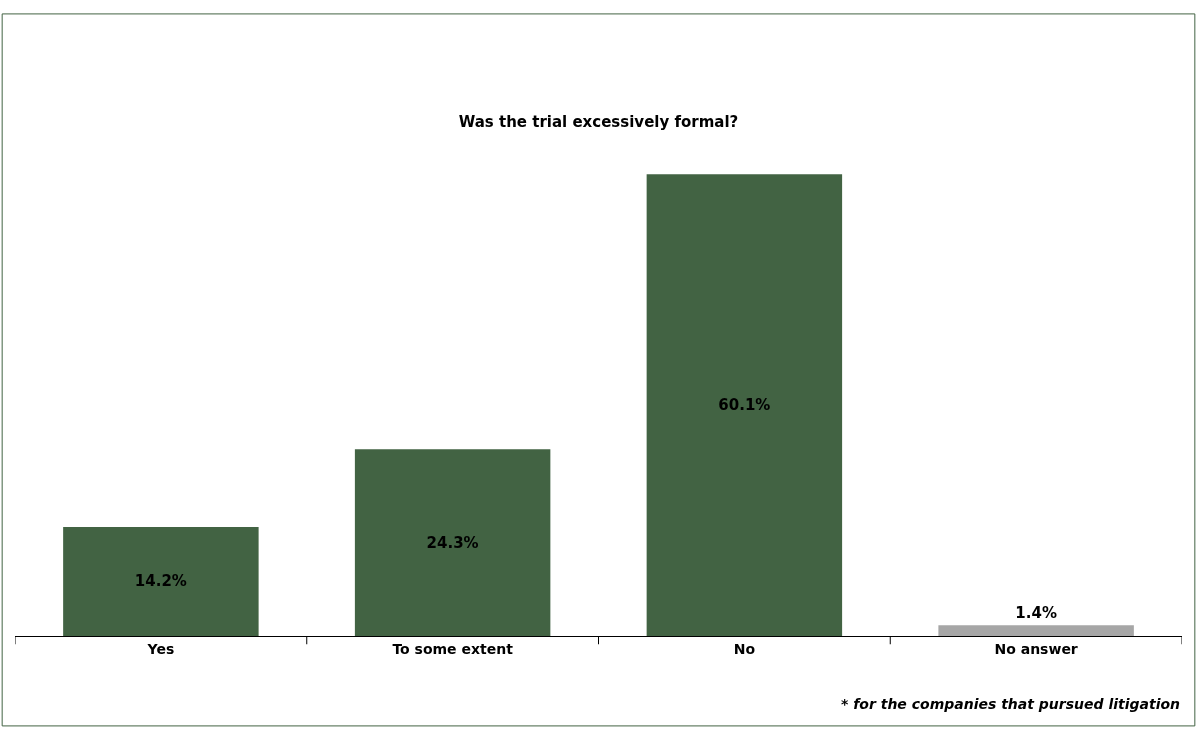 The image size is (1197, 731). Describe the element at coordinates (453, 648) in the screenshot. I see `x-tick-label: To some extent` at that location.